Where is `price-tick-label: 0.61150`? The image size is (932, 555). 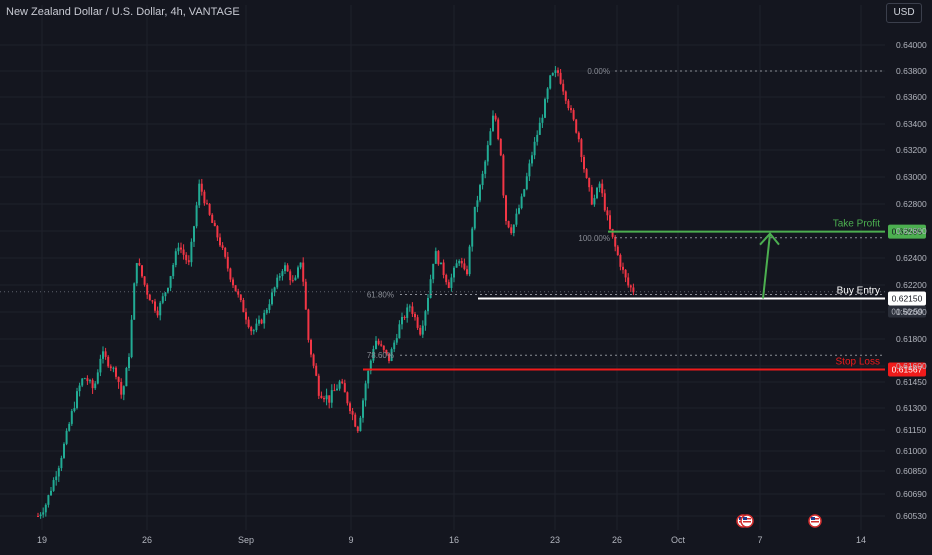
price-tick-label: 0.61150 is located at coordinates (911, 430).